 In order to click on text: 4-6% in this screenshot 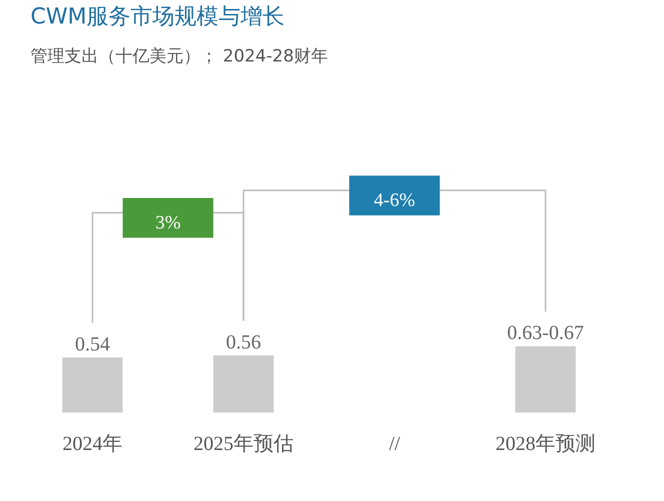, I will do `click(395, 201)`.